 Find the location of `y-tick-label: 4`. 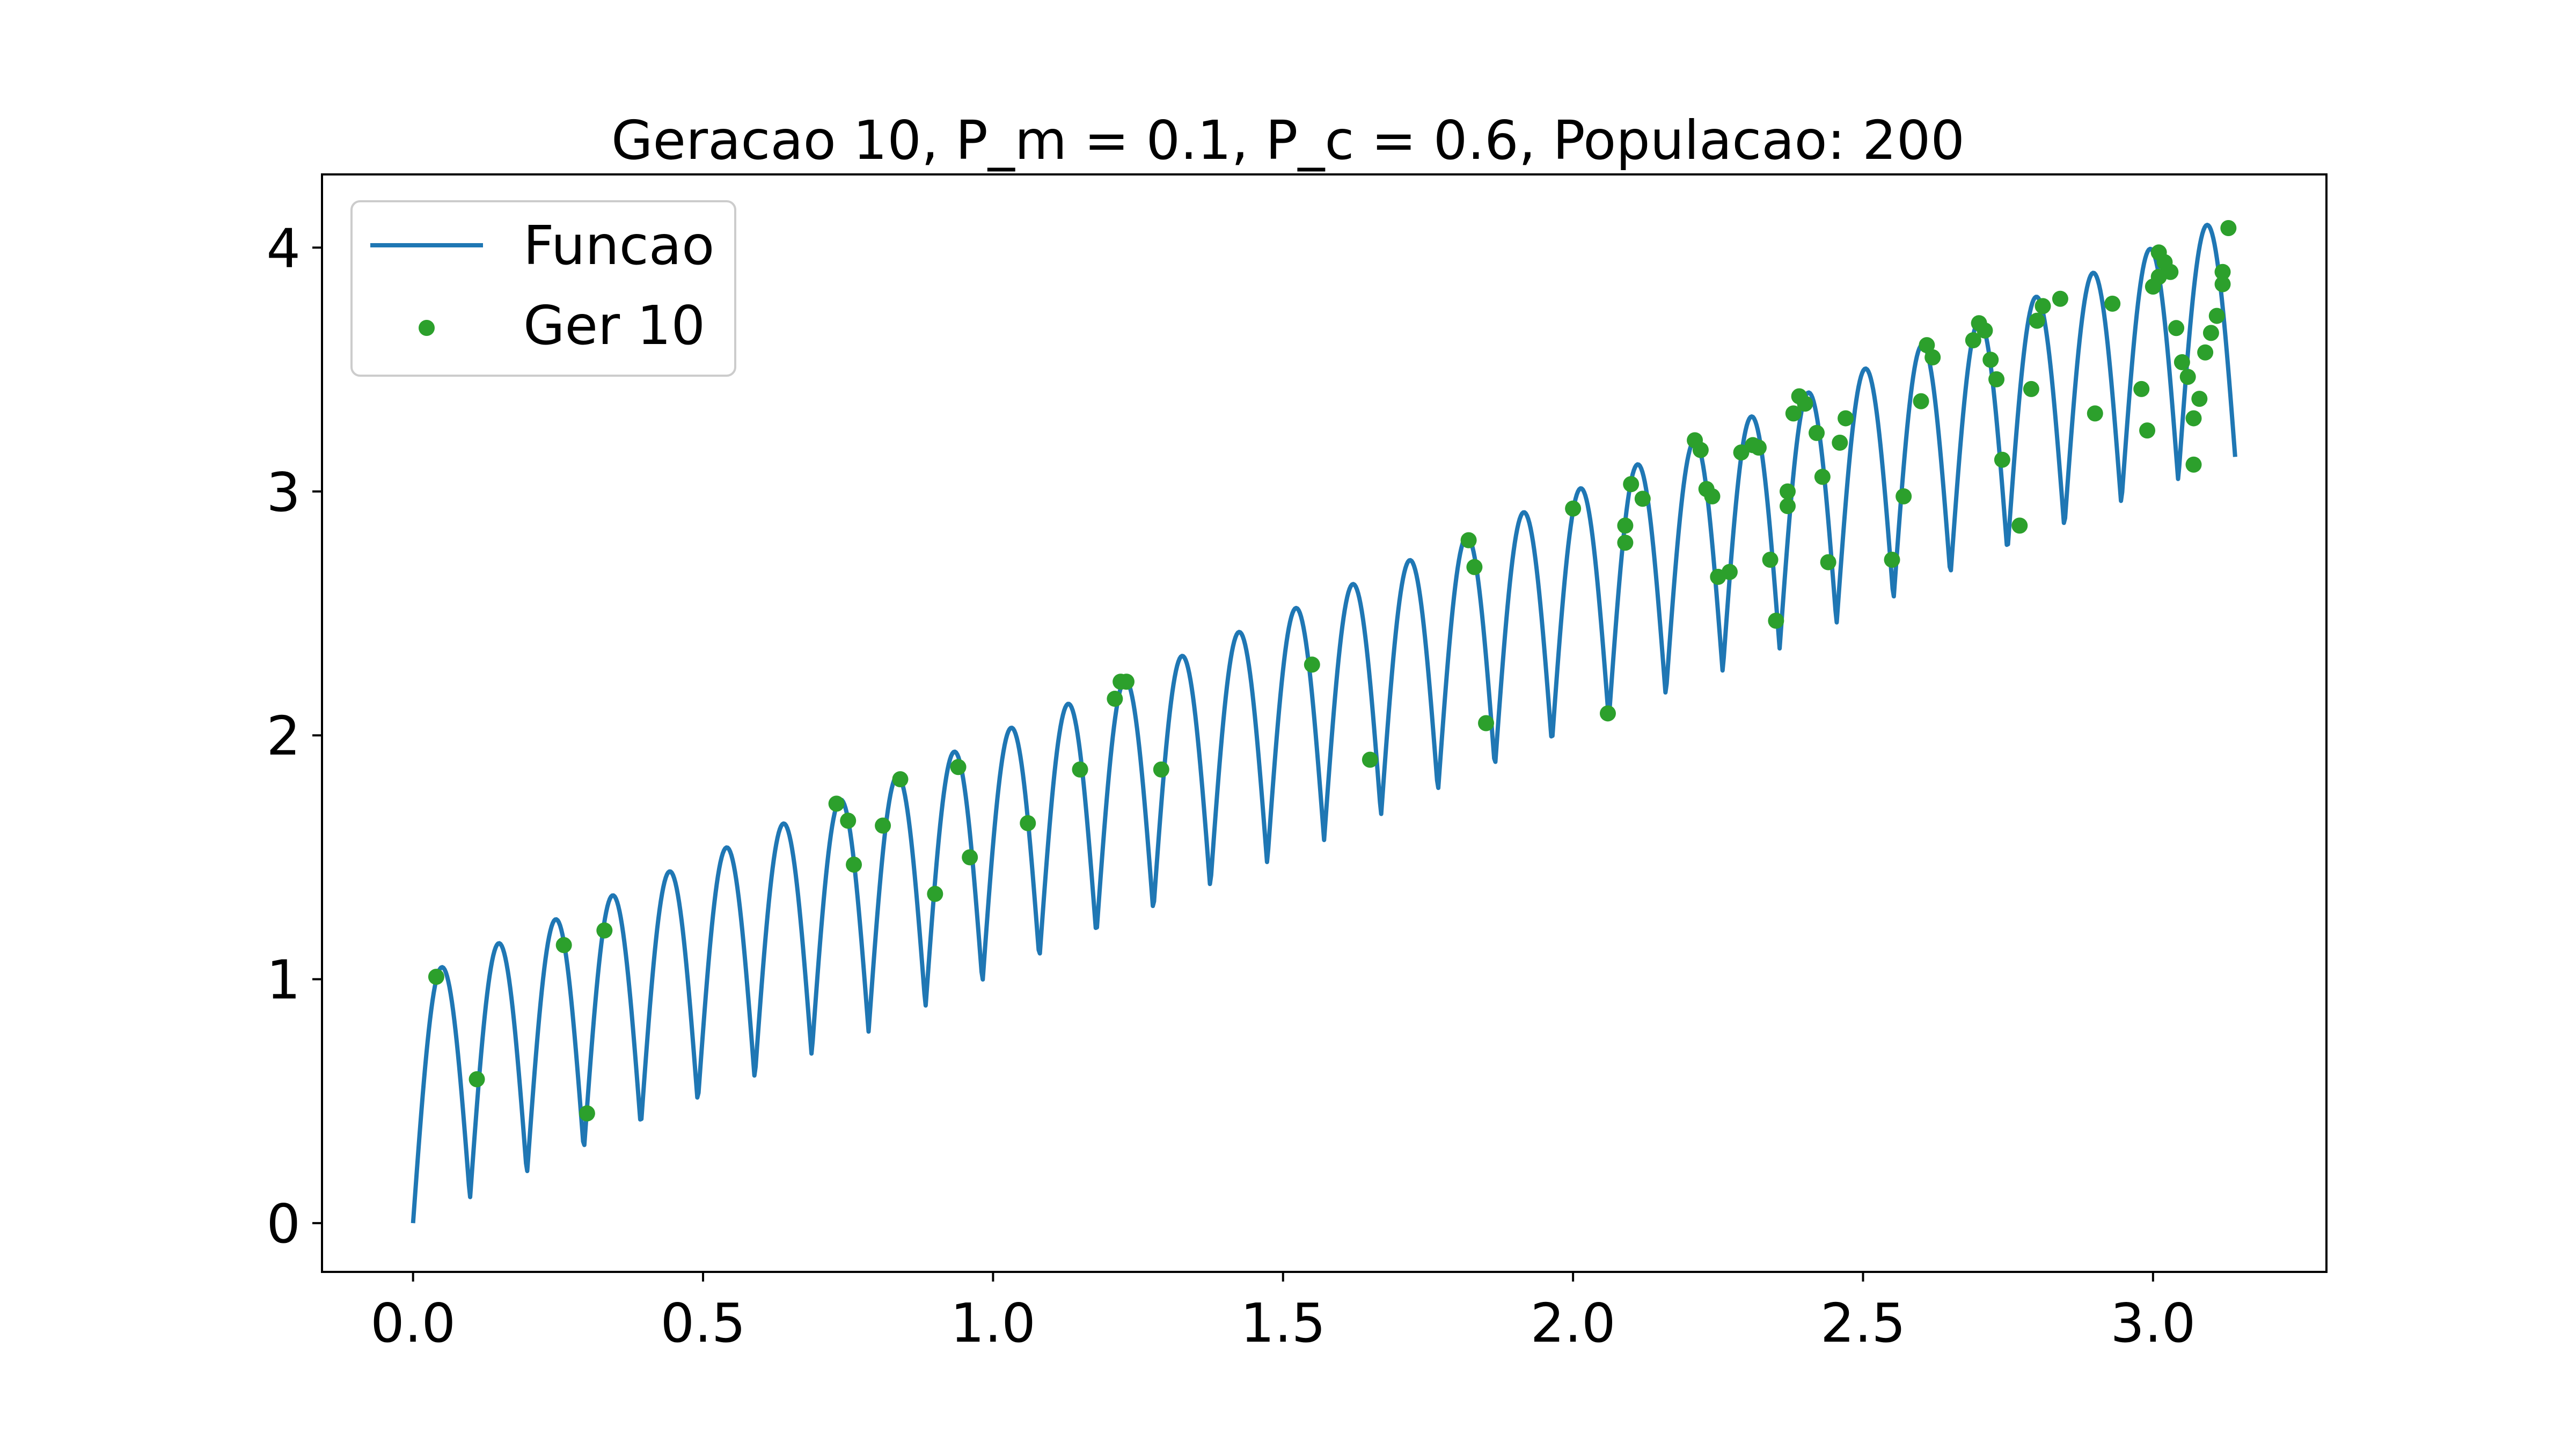

y-tick-label: 4 is located at coordinates (283, 248).